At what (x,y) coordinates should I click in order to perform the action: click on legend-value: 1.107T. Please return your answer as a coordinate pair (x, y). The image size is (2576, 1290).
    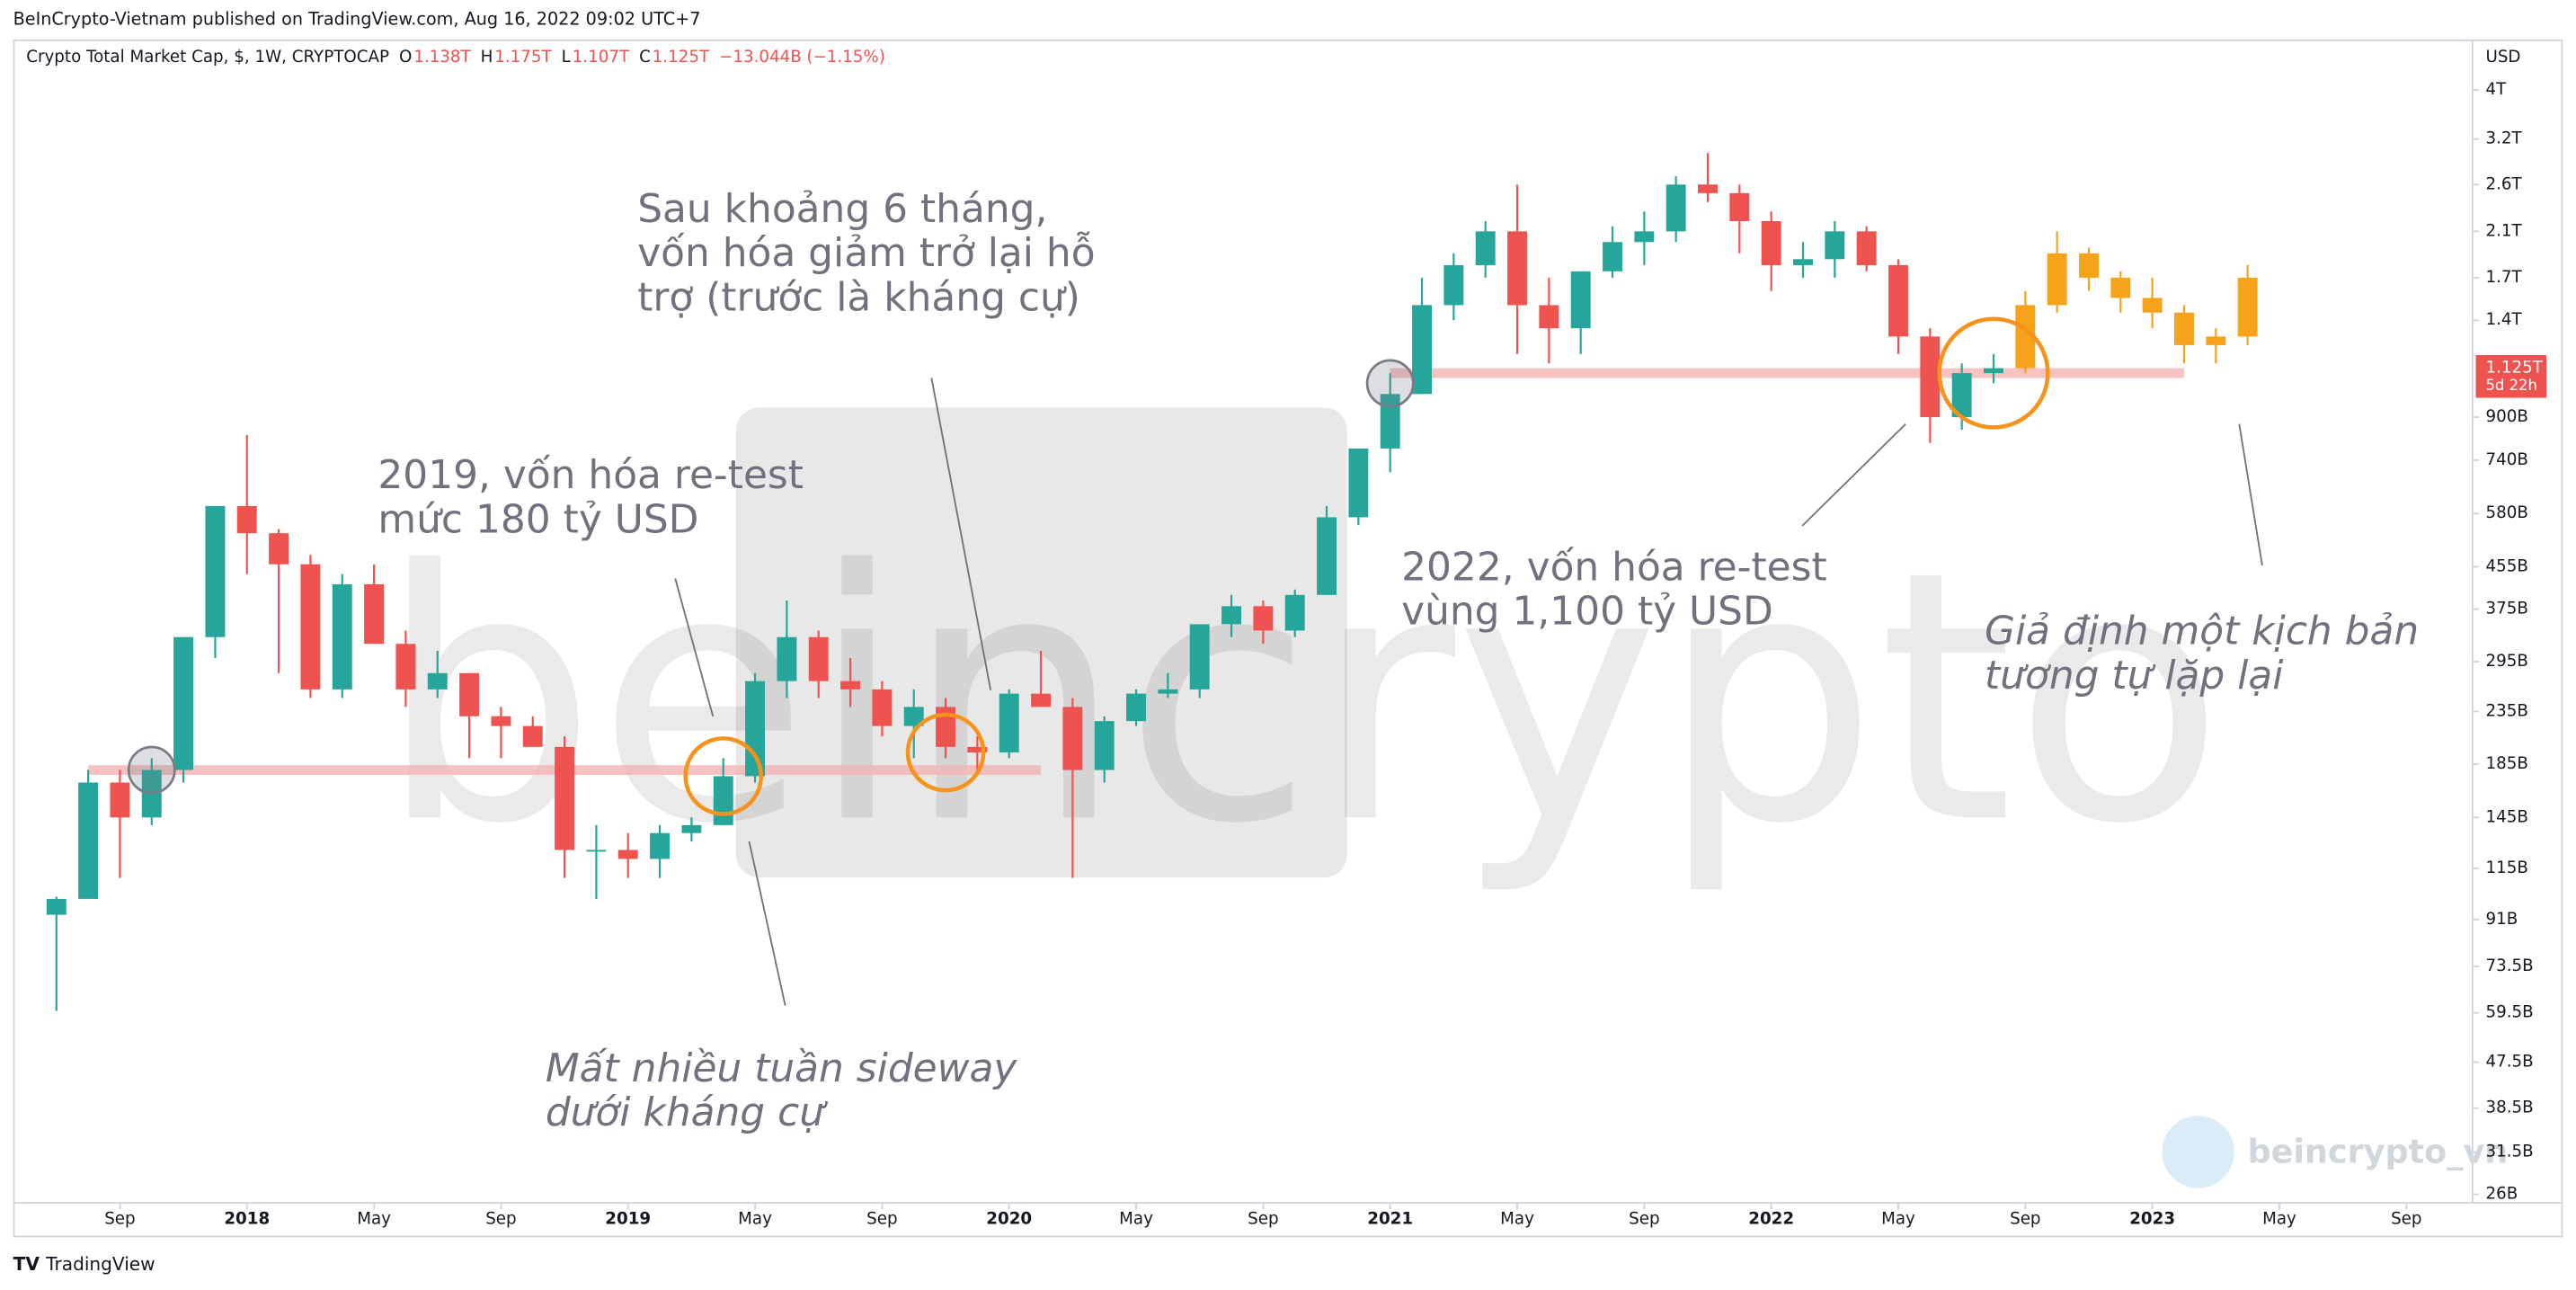
    Looking at the image, I should click on (601, 58).